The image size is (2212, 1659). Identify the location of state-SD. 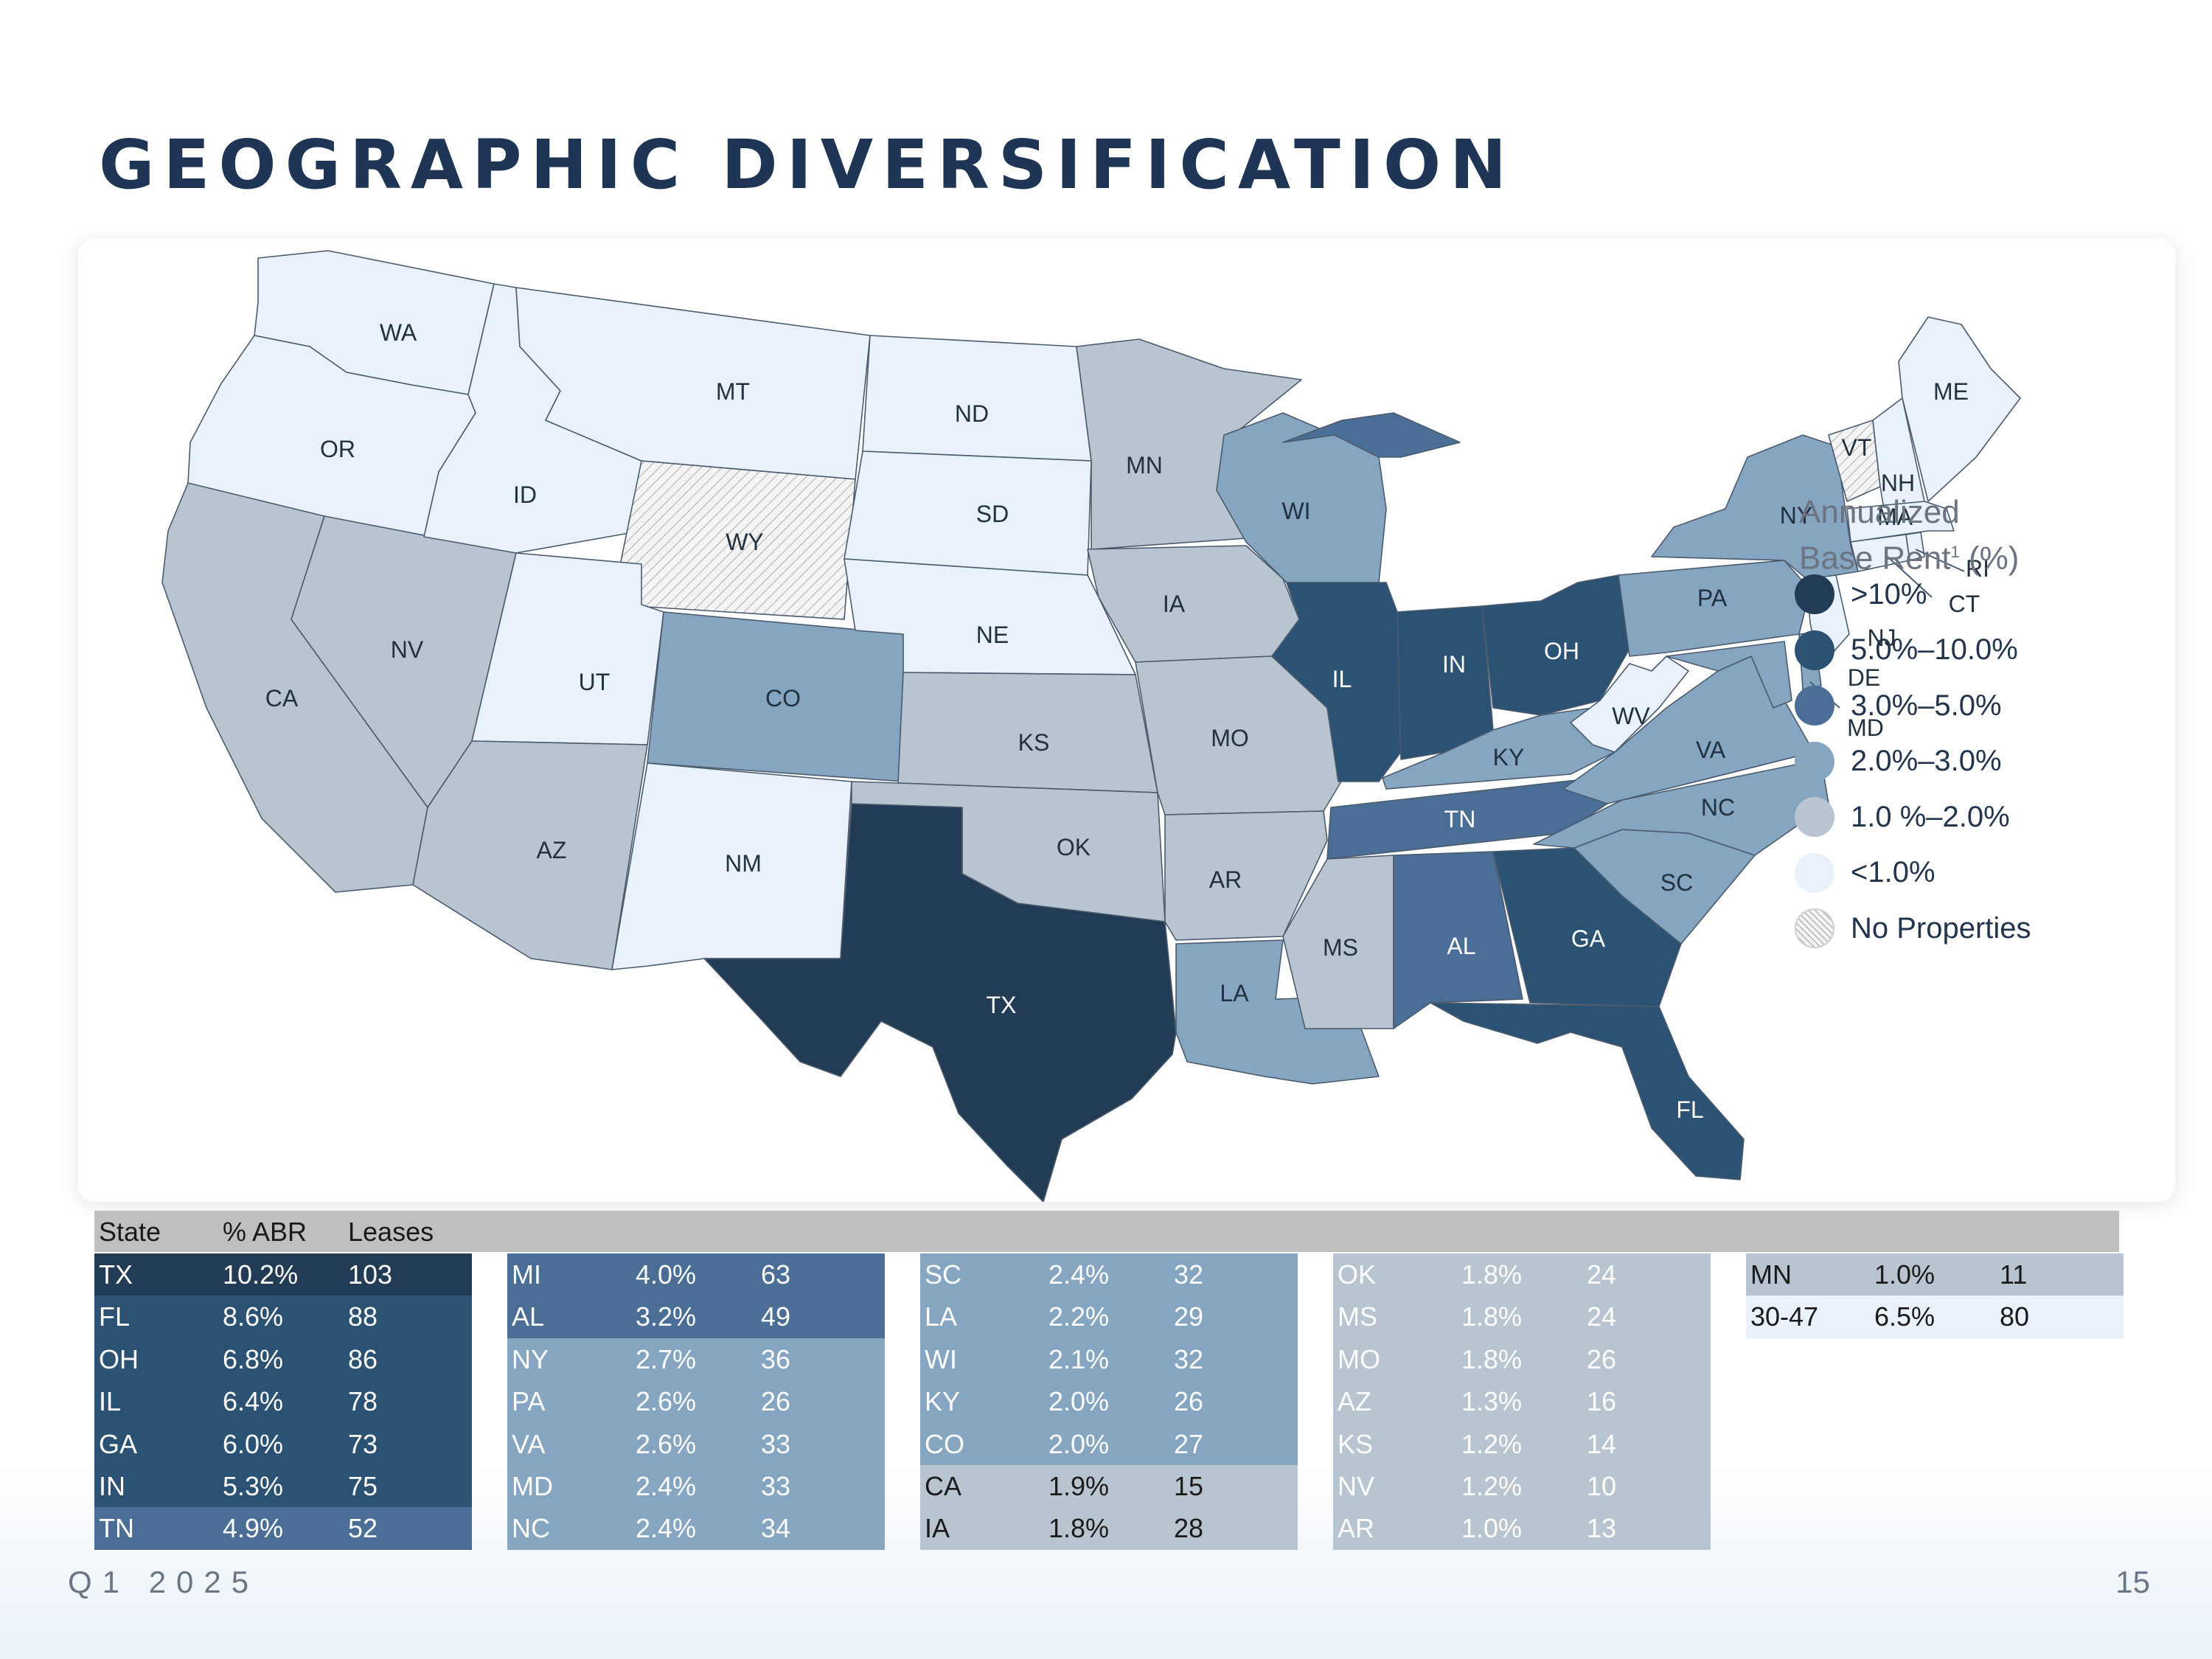
(968, 513).